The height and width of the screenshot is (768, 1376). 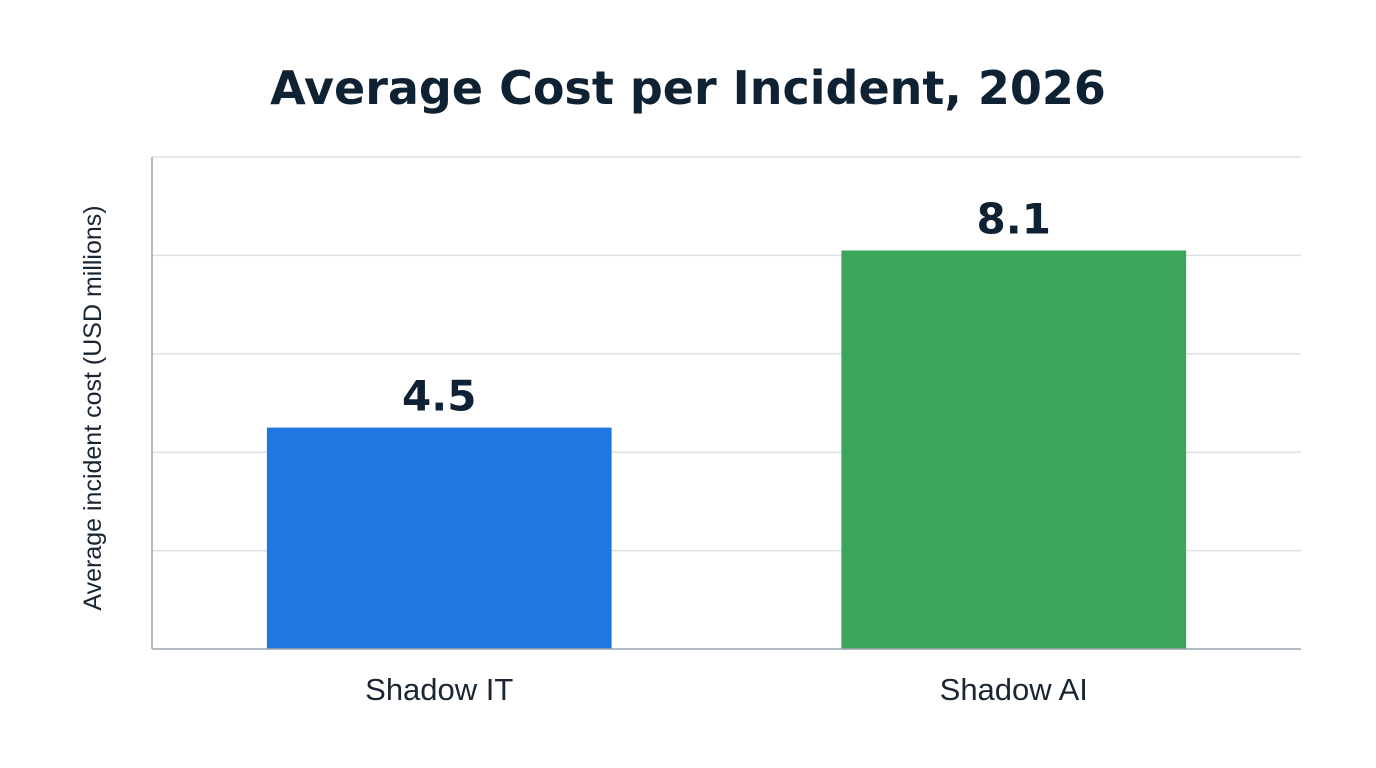 What do you see at coordinates (1014, 689) in the screenshot?
I see `x-tick-label: Shadow AI` at bounding box center [1014, 689].